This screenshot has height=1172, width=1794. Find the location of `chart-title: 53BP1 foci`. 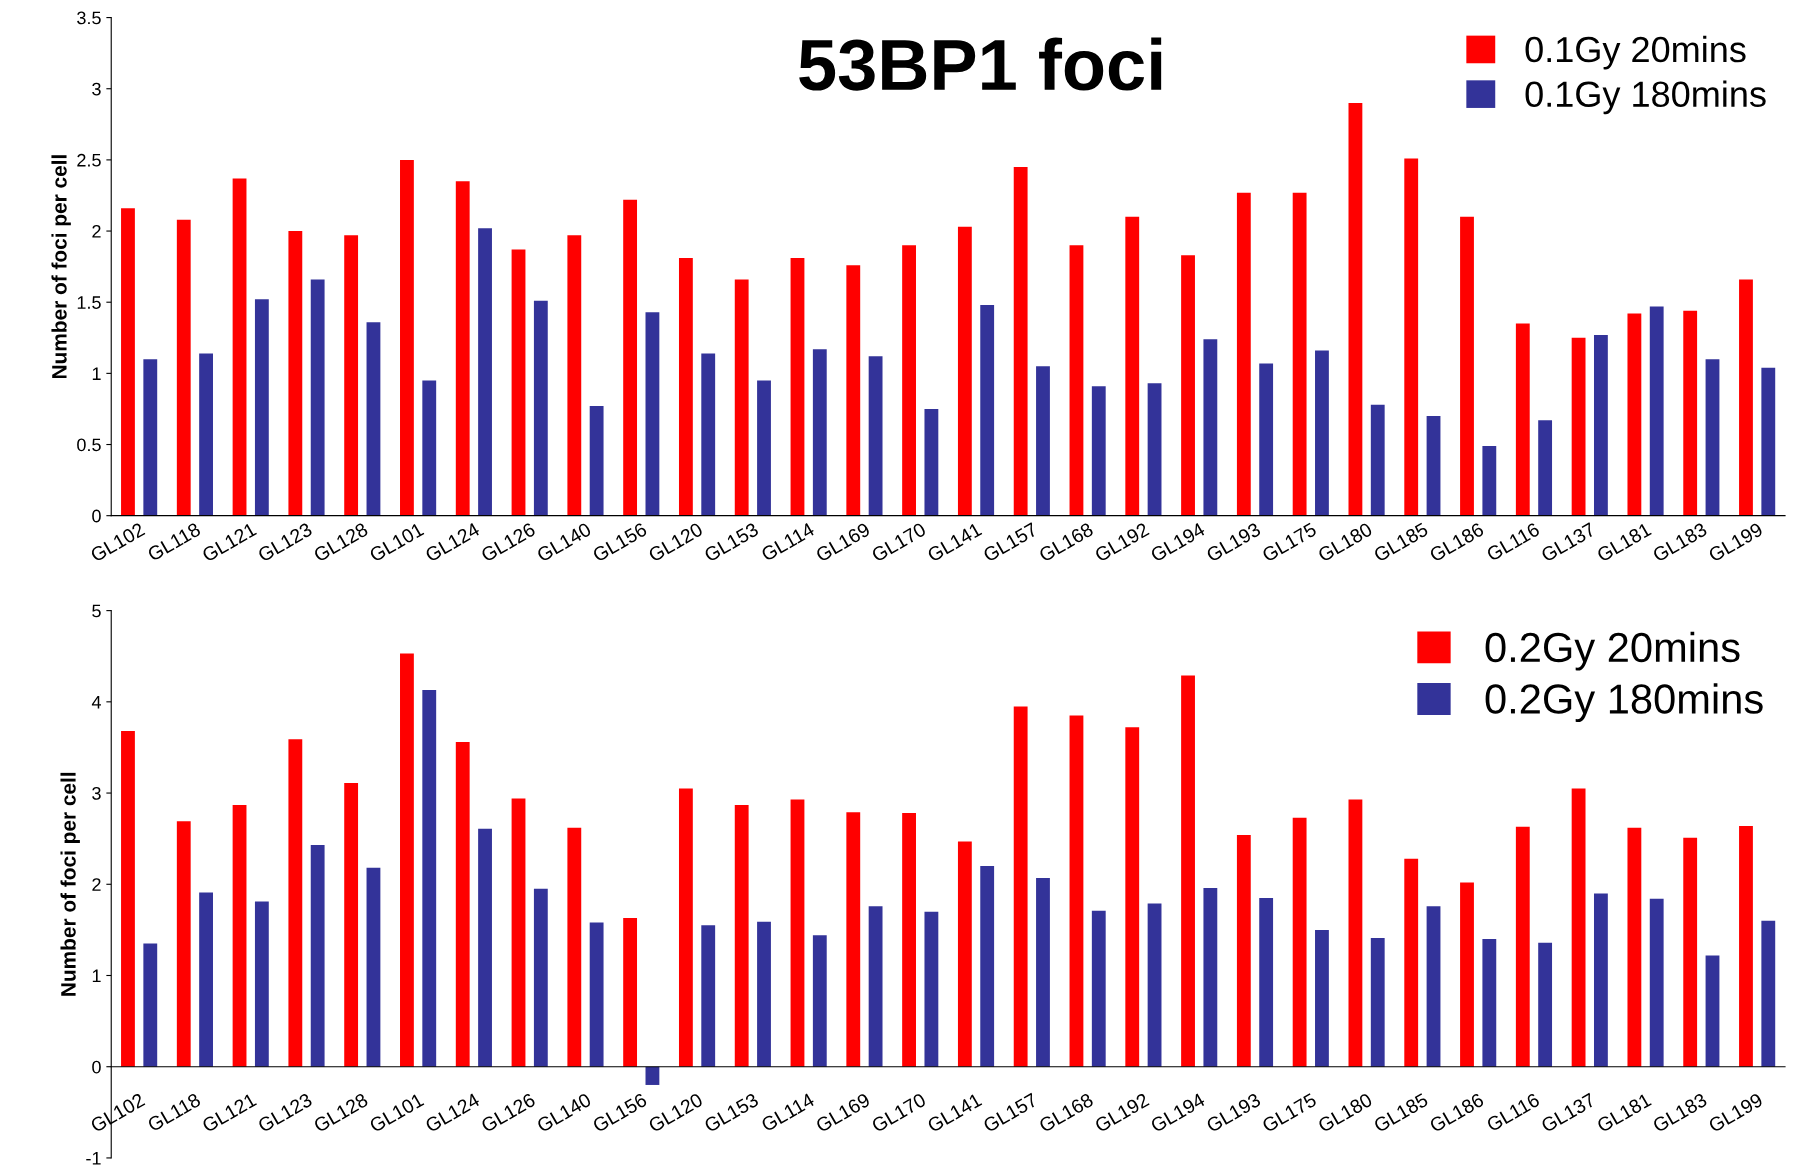

chart-title: 53BP1 foci is located at coordinates (980, 64).